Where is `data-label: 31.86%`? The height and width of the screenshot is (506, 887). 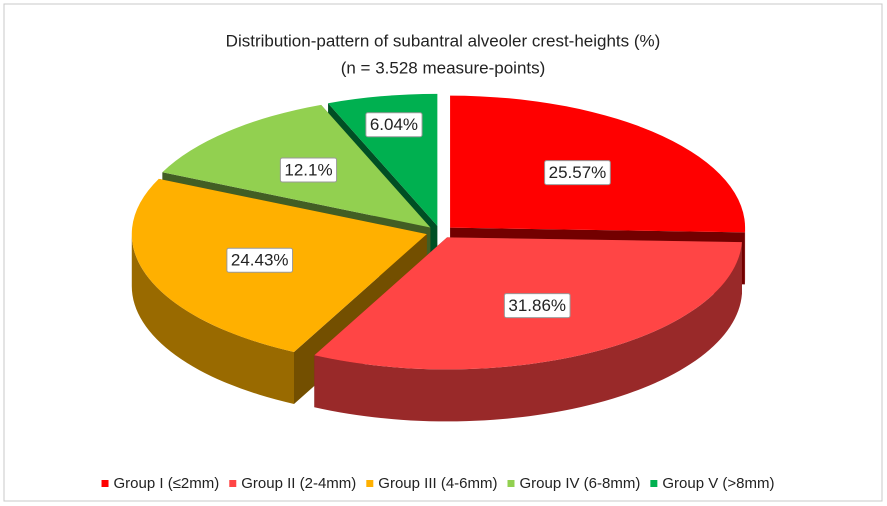
data-label: 31.86% is located at coordinates (537, 305).